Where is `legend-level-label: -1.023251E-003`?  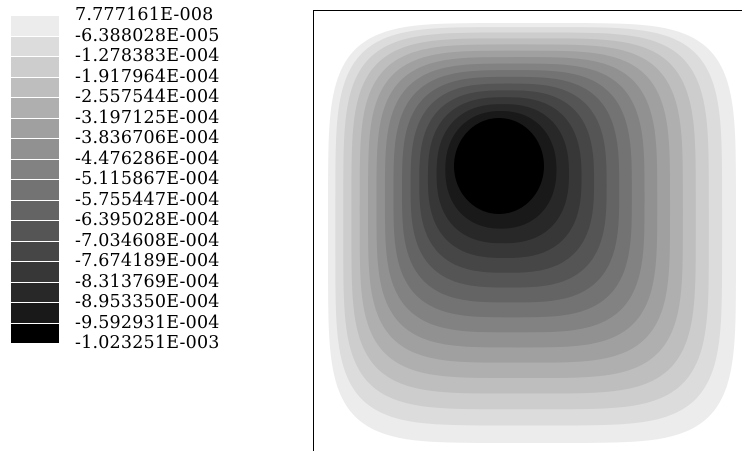
legend-level-label: -1.023251E-003 is located at coordinates (147, 343).